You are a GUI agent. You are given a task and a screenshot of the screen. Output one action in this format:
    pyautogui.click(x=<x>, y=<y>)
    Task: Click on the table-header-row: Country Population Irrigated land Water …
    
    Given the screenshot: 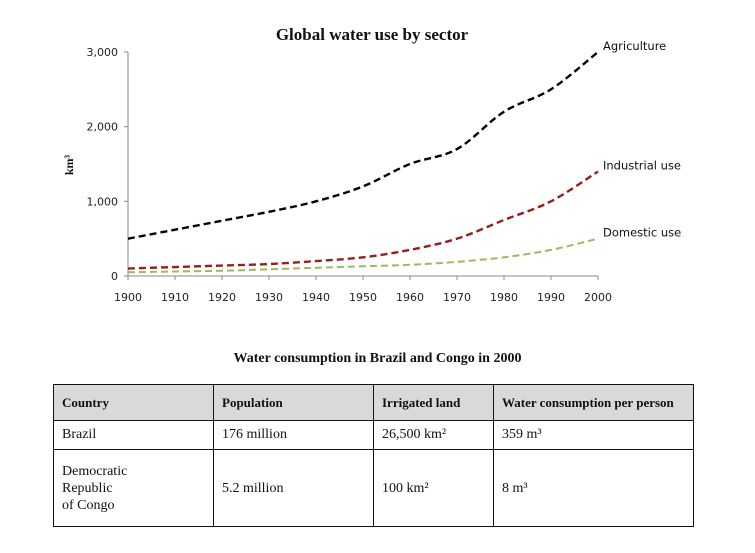 What is the action you would take?
    pyautogui.click(x=373, y=402)
    